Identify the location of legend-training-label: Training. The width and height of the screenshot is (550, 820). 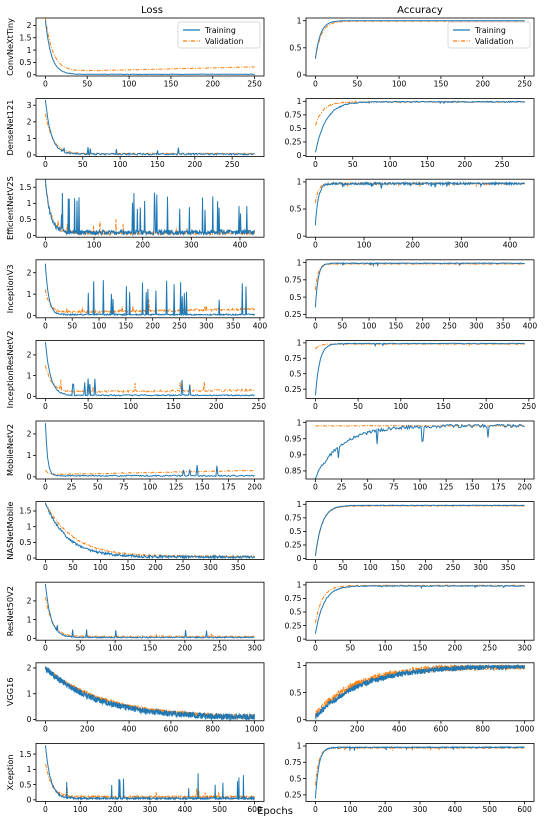
(220, 30).